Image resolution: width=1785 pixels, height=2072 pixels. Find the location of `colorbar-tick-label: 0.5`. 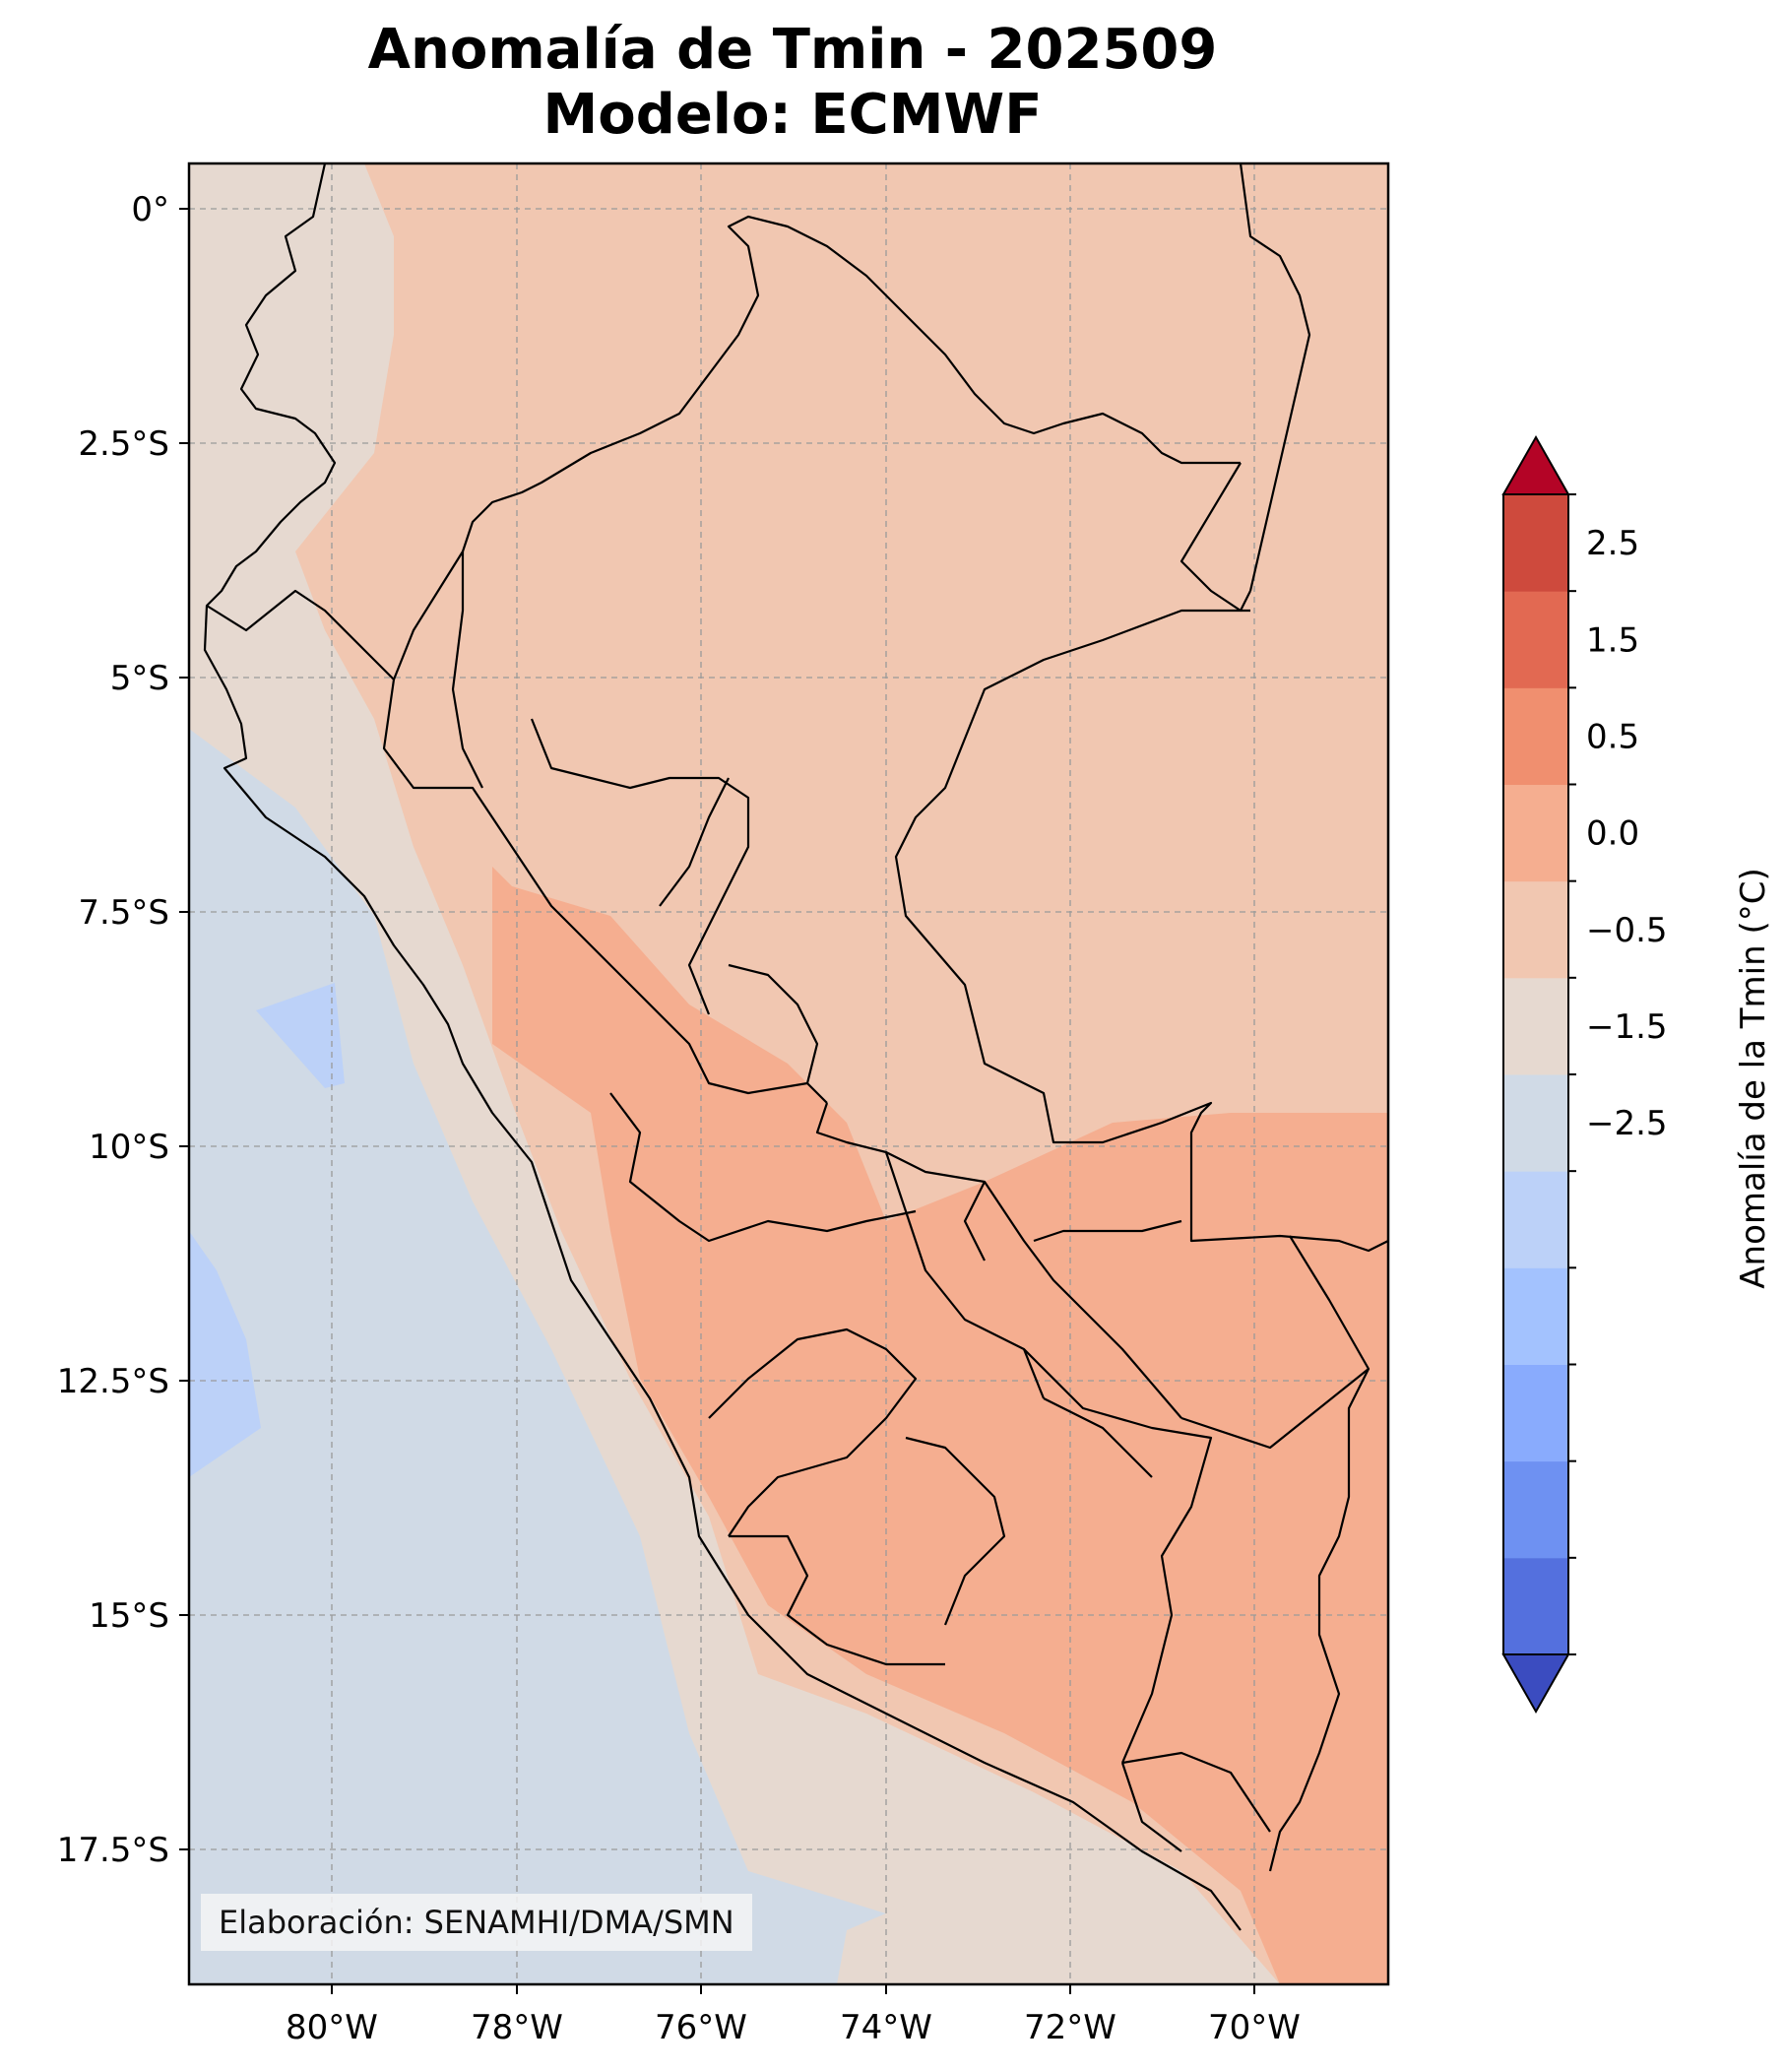

colorbar-tick-label: 0.5 is located at coordinates (1612, 736).